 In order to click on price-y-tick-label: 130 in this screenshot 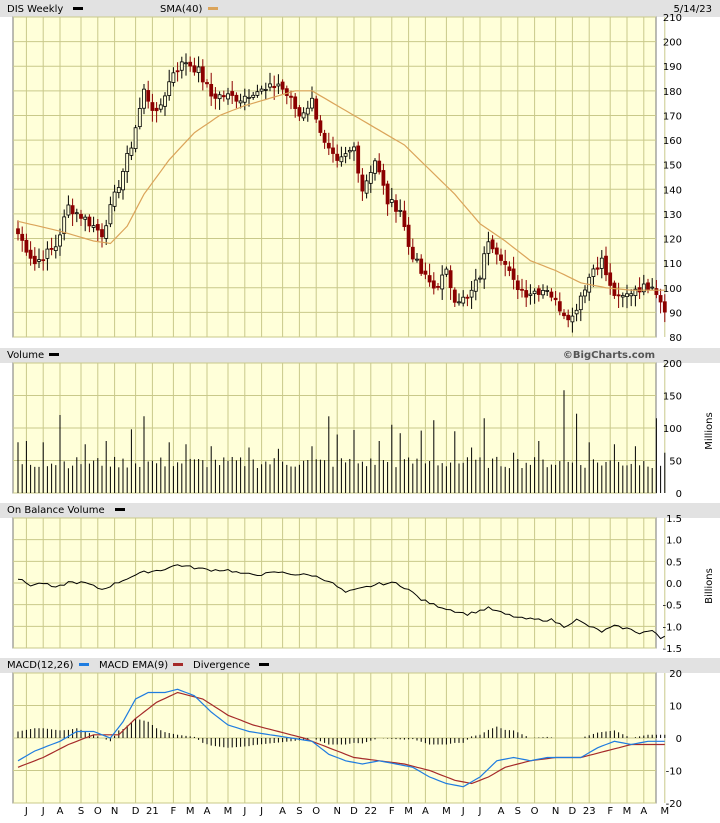, I will do `click(672, 215)`.